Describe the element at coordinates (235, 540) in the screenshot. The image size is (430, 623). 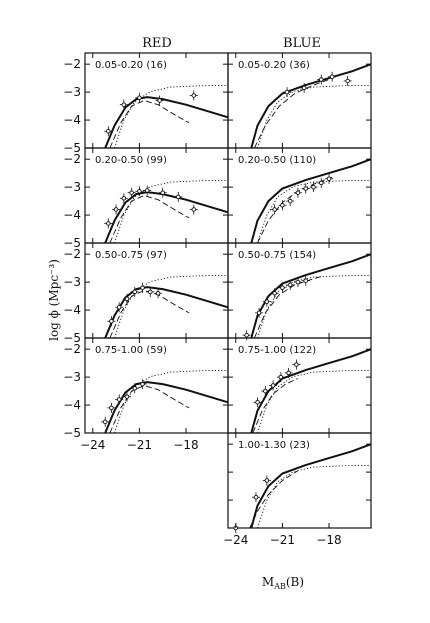
I see `x-tick-label: −24` at that location.